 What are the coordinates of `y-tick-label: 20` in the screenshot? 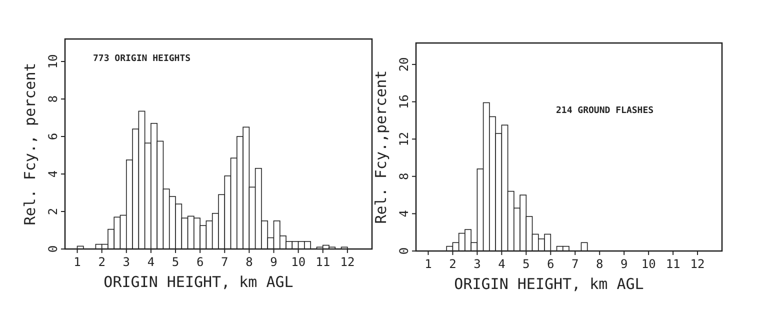 It's located at (404, 64).